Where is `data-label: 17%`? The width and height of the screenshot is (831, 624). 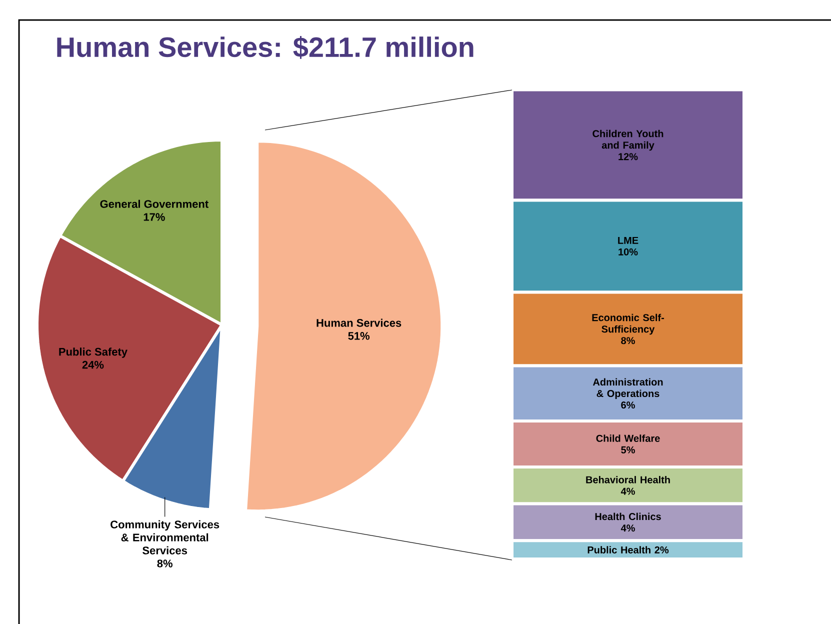 data-label: 17% is located at coordinates (154, 217).